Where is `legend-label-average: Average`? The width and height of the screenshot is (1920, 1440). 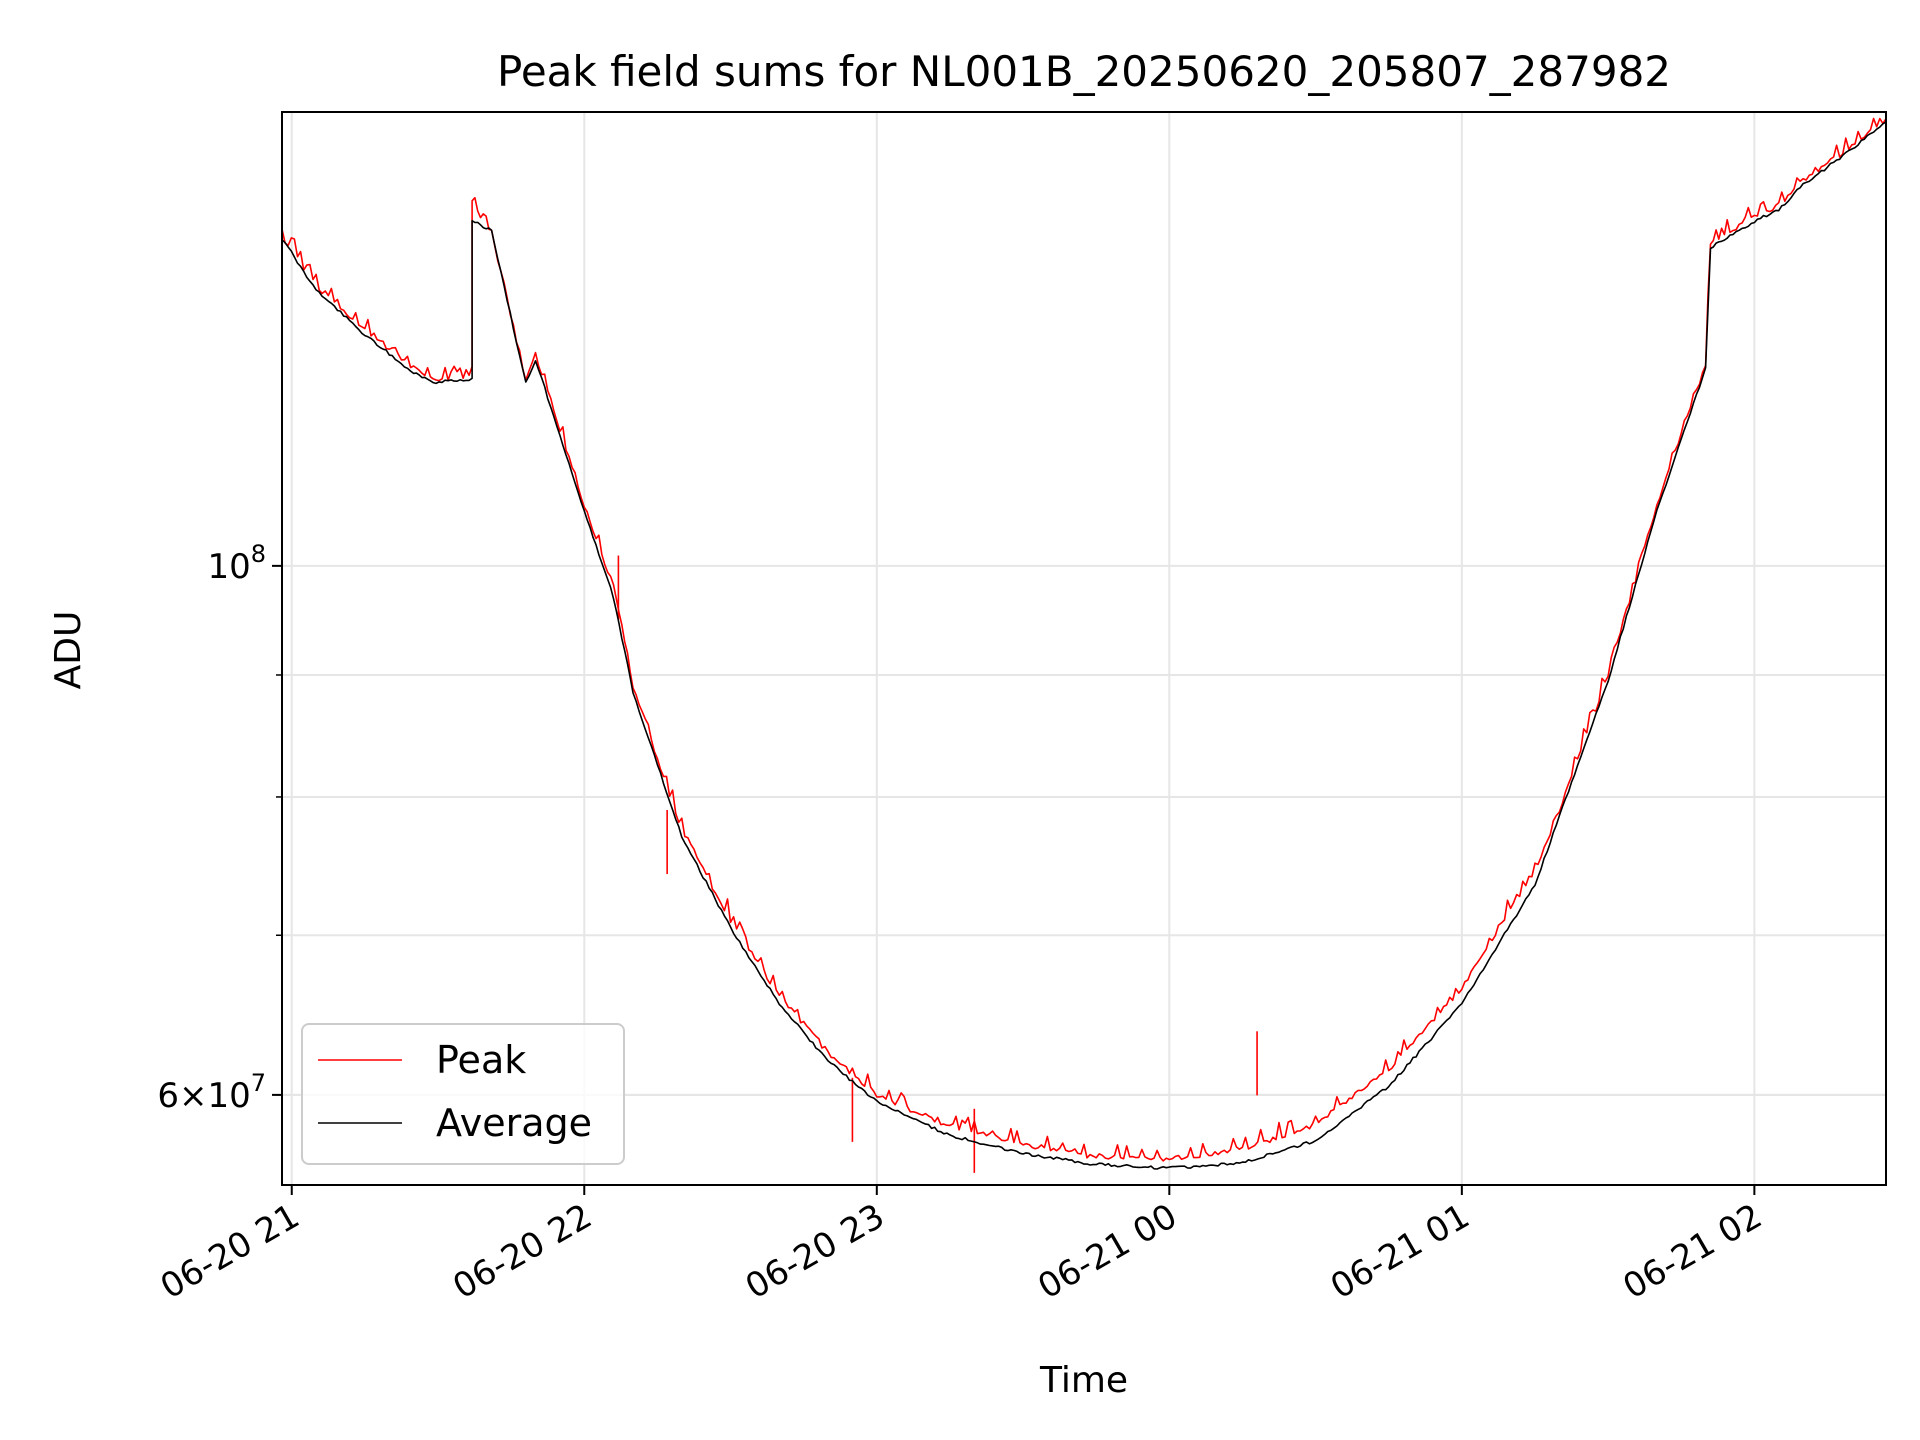 legend-label-average: Average is located at coordinates (514, 1123).